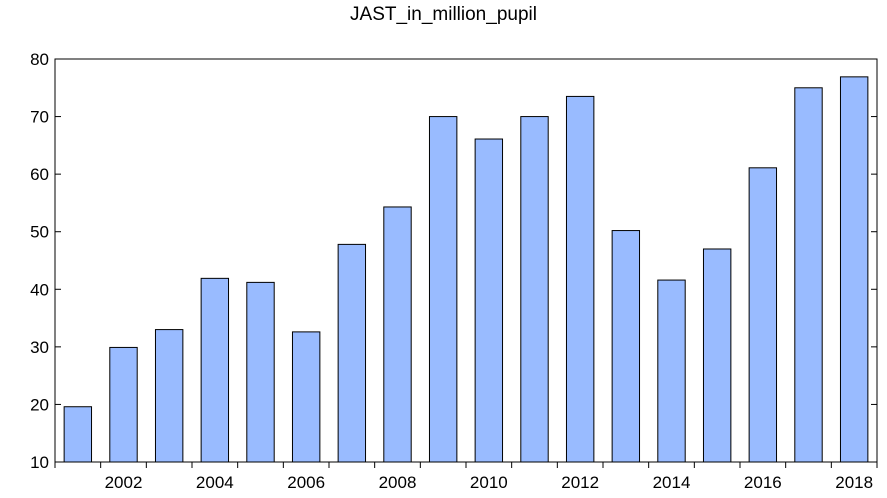 The width and height of the screenshot is (887, 498). What do you see at coordinates (169, 396) in the screenshot?
I see `bar-2003` at bounding box center [169, 396].